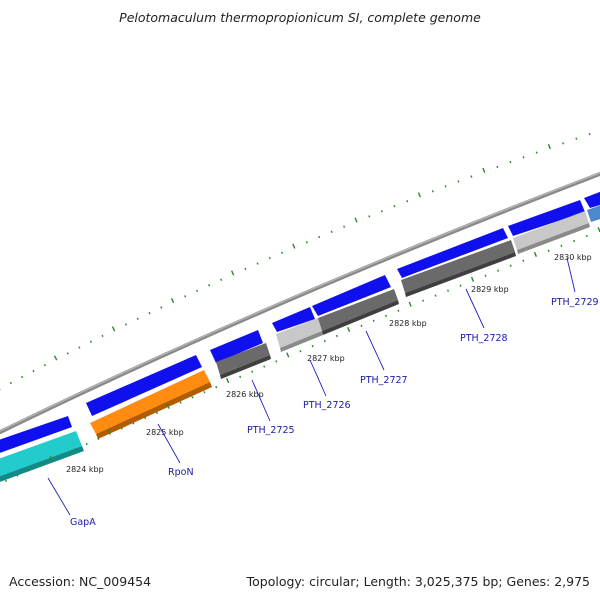 The width and height of the screenshot is (600, 600). I want to click on scale-label-2829: 2829 kbp, so click(490, 289).